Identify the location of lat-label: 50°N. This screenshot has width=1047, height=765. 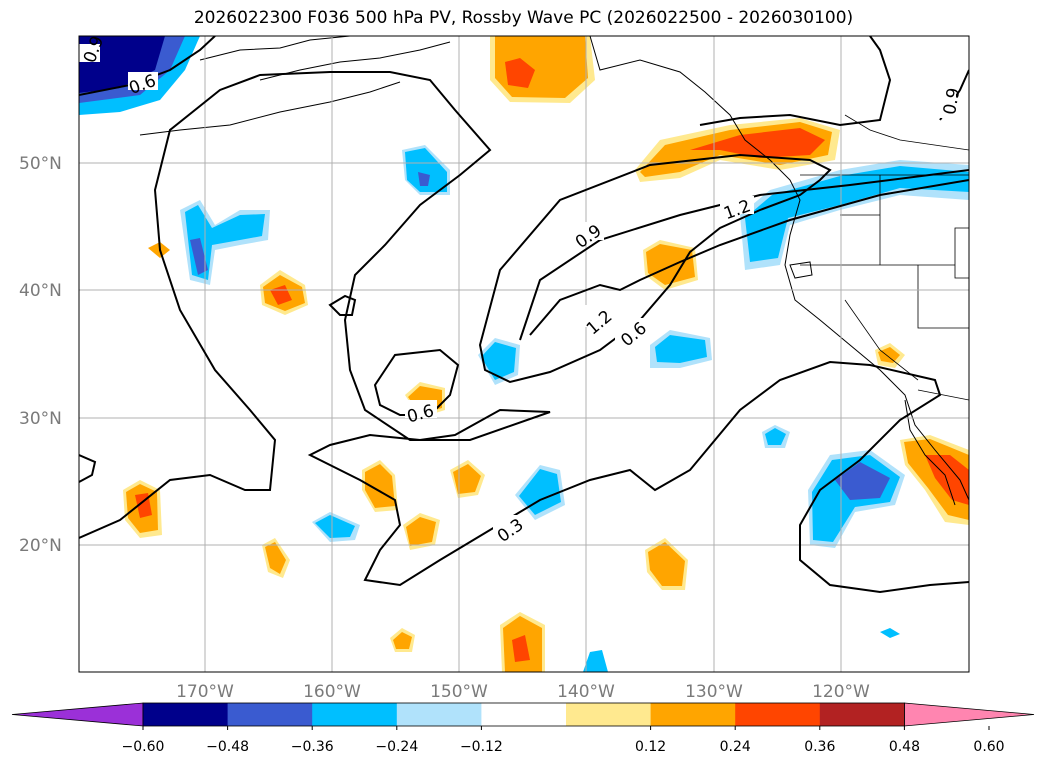
(40, 164).